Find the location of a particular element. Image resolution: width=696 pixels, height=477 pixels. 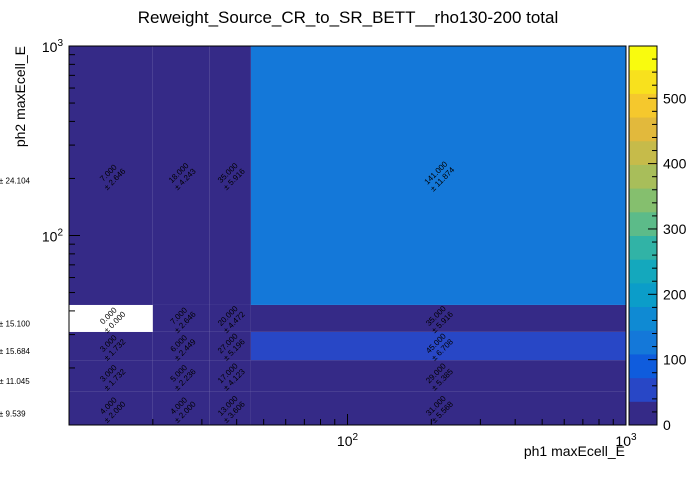

colorbar-tick-label: 500 is located at coordinates (675, 98).